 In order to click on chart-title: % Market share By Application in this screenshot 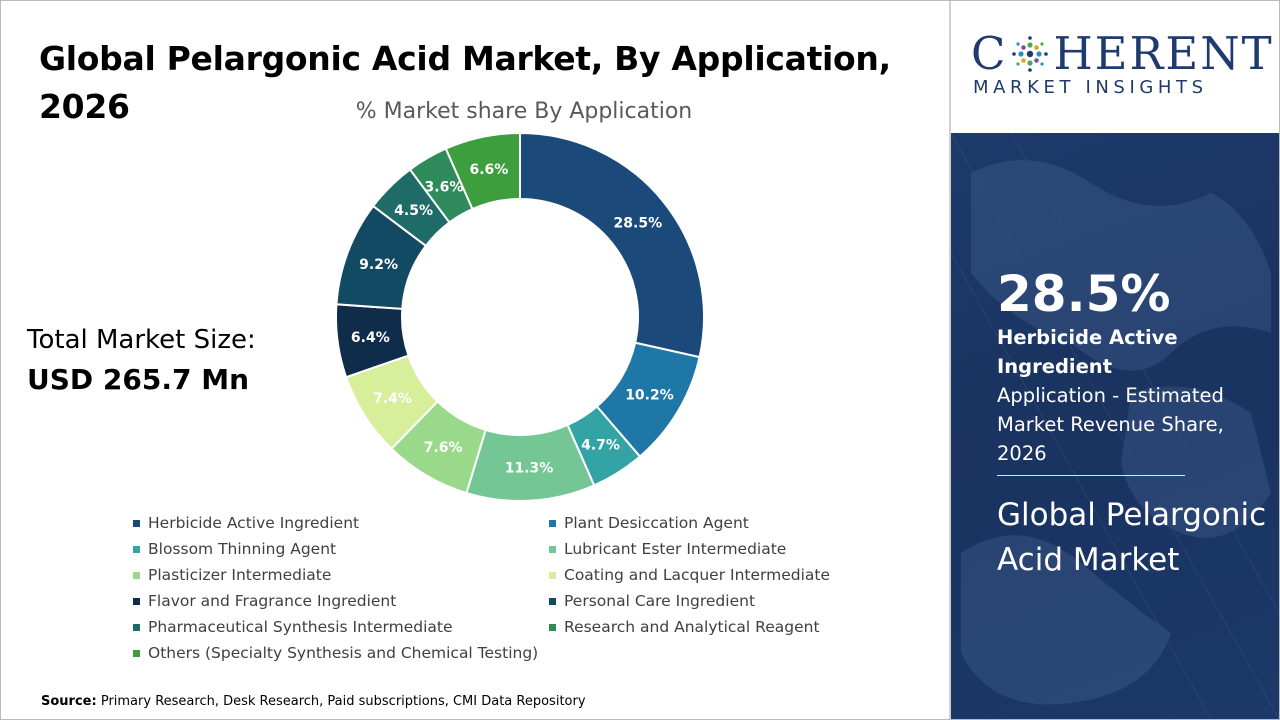, I will do `click(524, 111)`.